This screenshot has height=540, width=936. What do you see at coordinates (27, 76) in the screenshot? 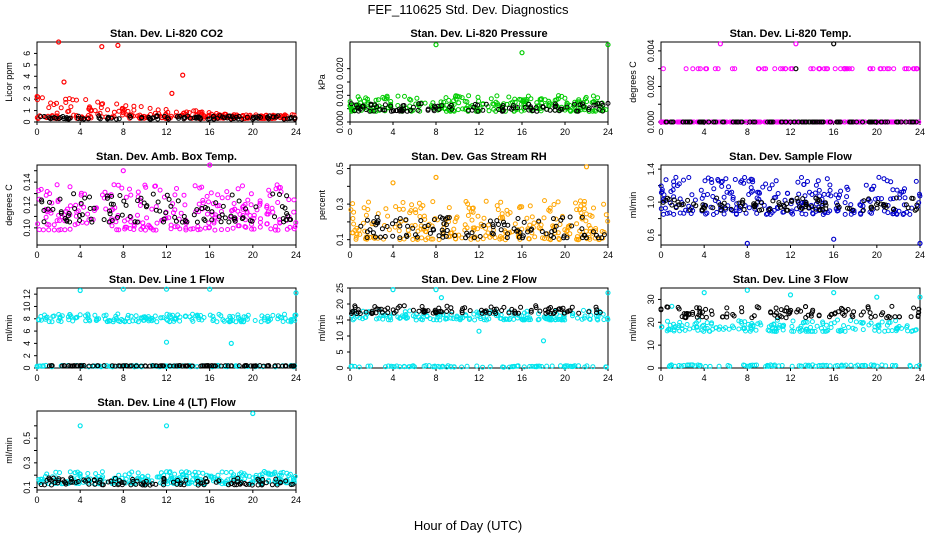
I see `y-tick-label: 4` at bounding box center [27, 76].